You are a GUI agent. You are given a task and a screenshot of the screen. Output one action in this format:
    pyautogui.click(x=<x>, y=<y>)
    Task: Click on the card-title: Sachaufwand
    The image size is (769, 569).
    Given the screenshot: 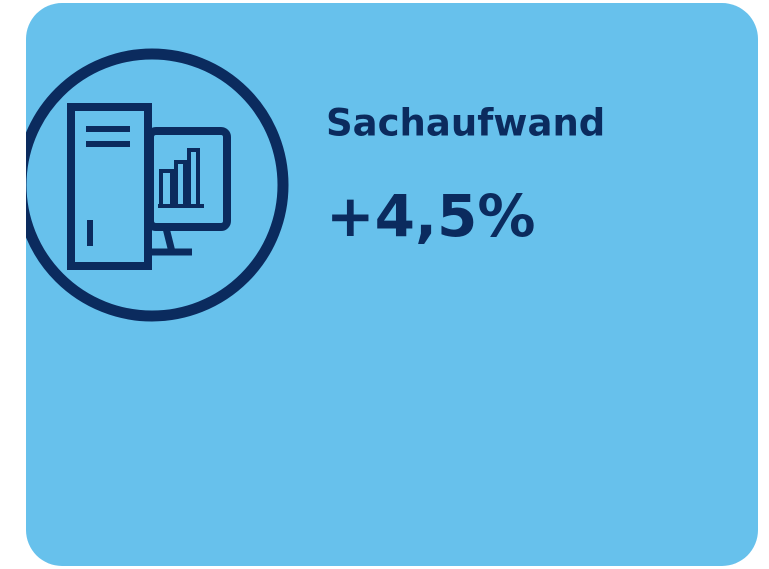 What is the action you would take?
    pyautogui.click(x=465, y=123)
    